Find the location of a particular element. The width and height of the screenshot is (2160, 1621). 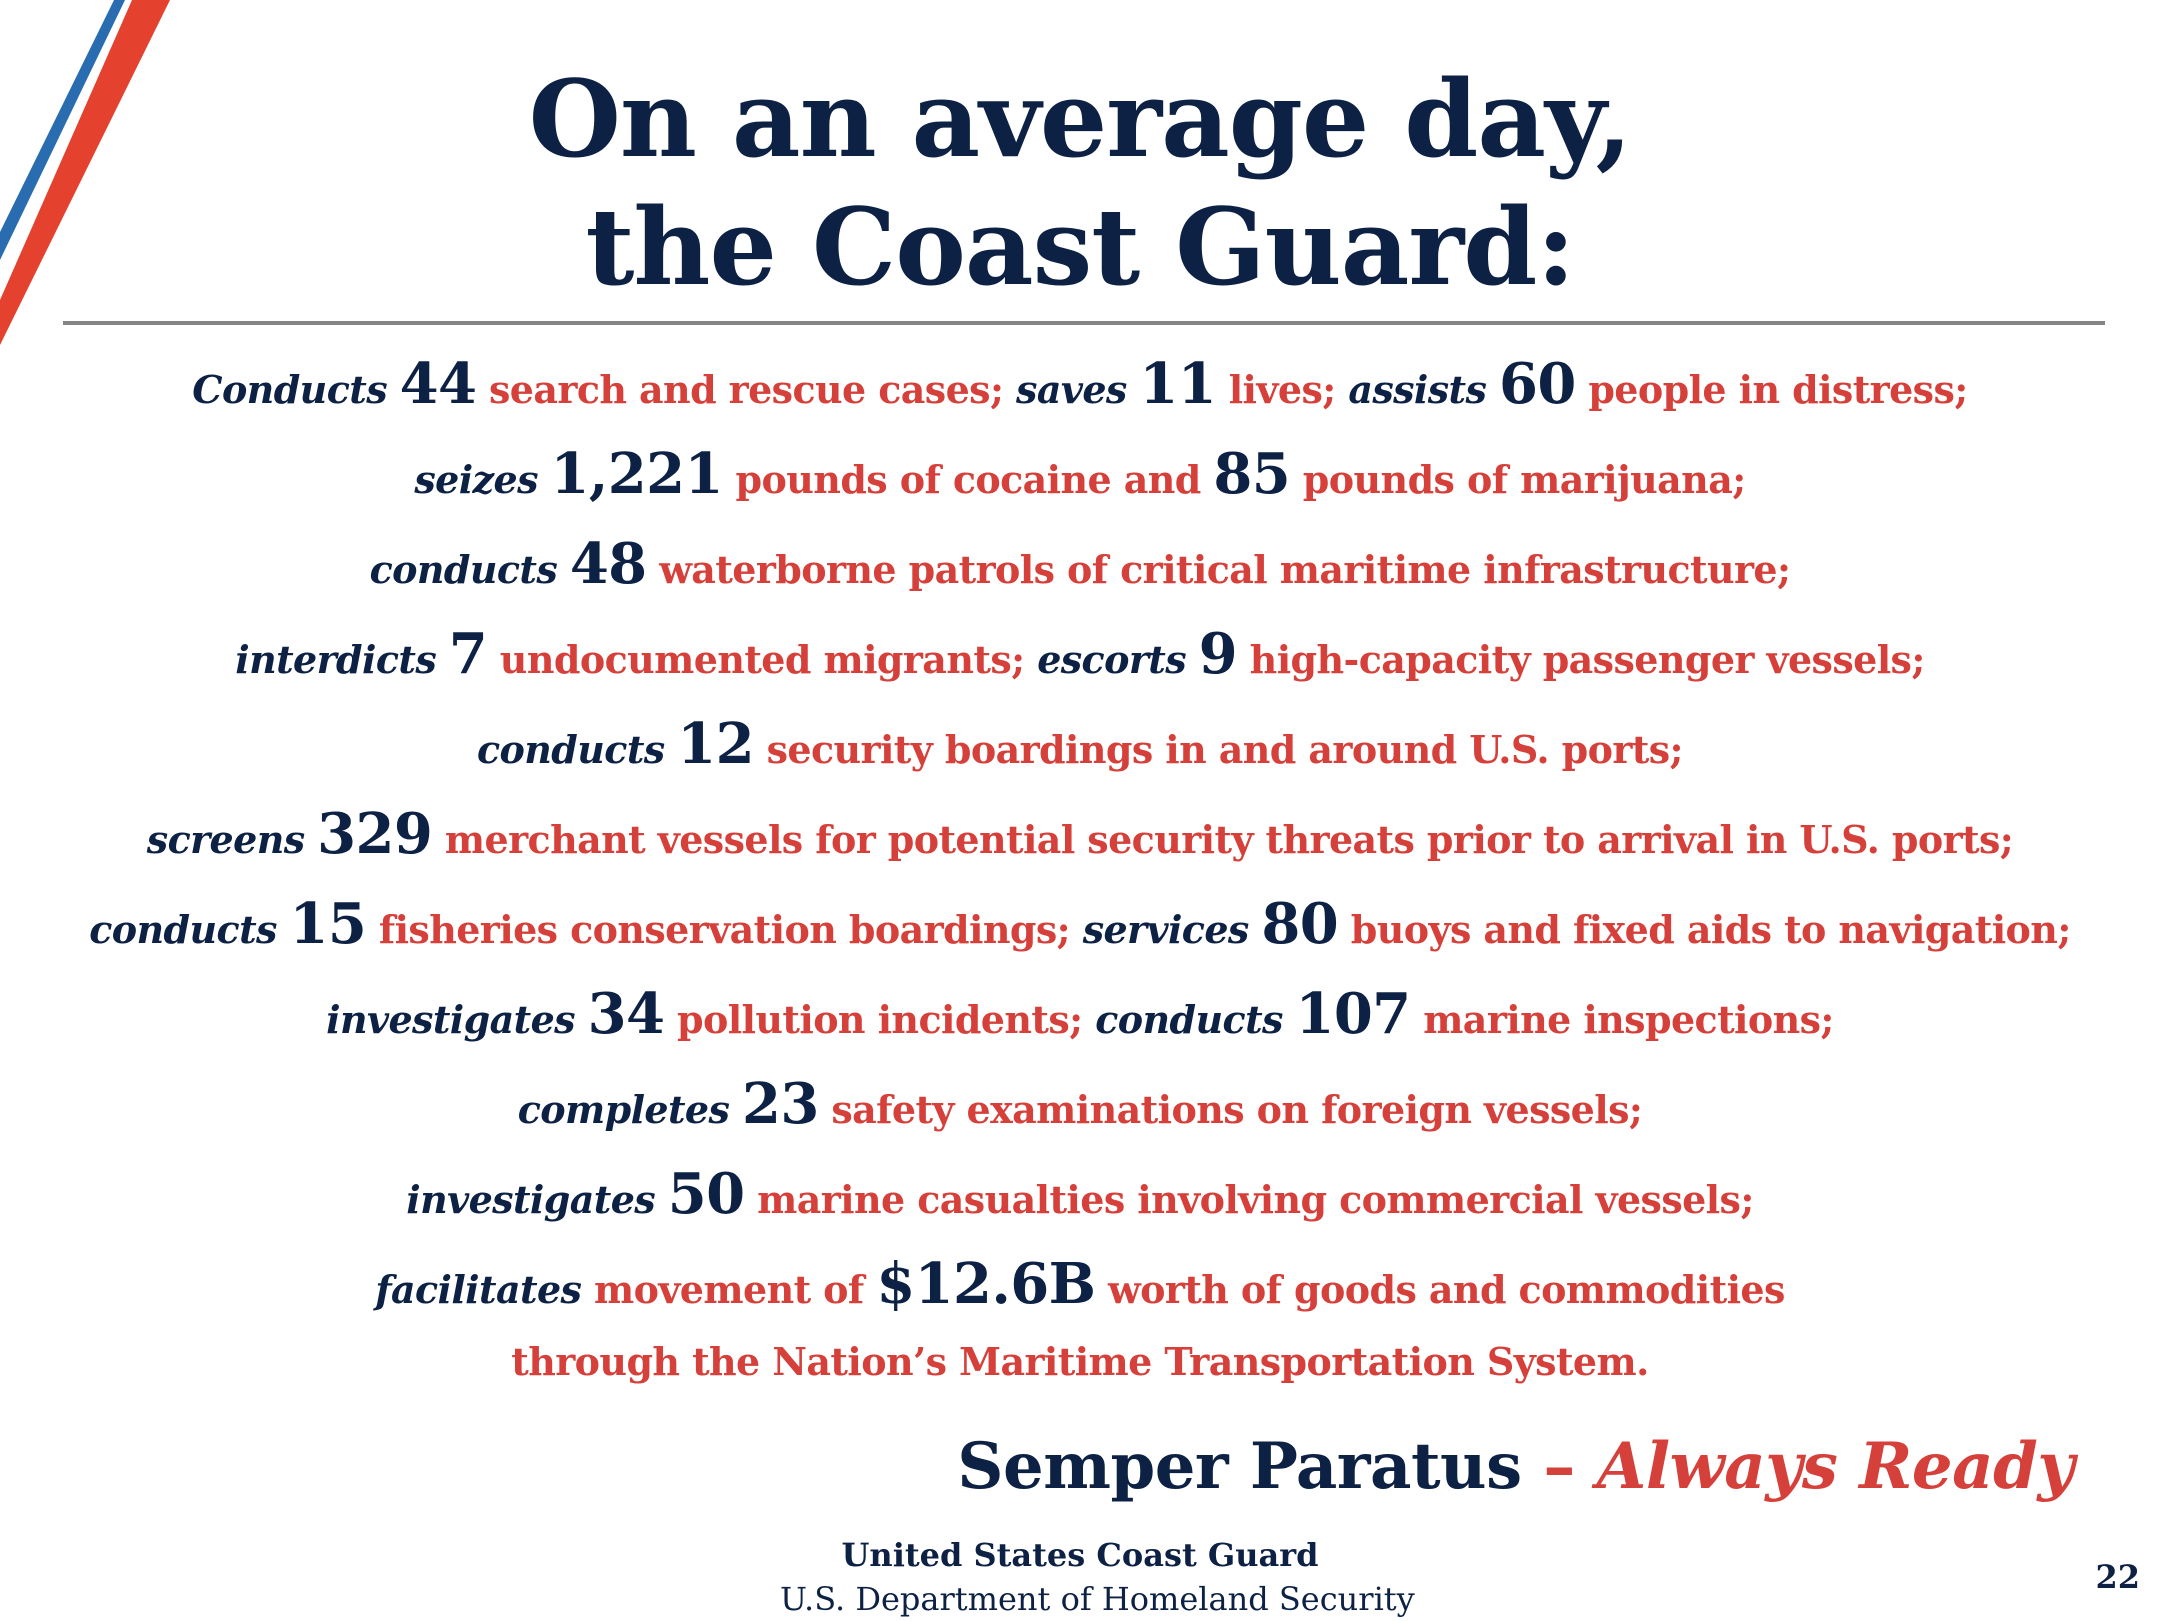

motto-dash: – is located at coordinates (1559, 1466).